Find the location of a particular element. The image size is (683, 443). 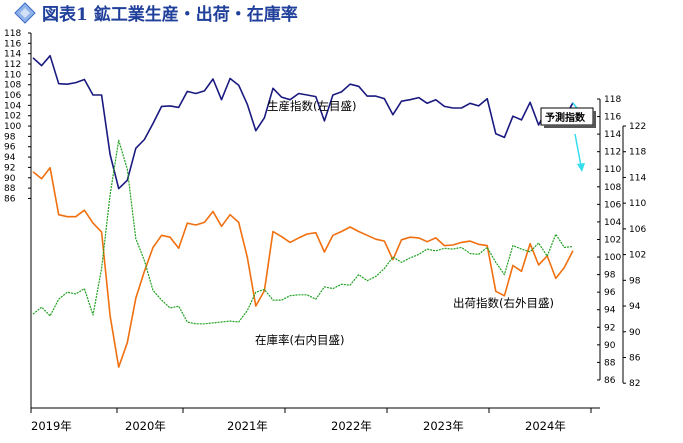

right-outer-tick-label: 110 is located at coordinates (637, 204).